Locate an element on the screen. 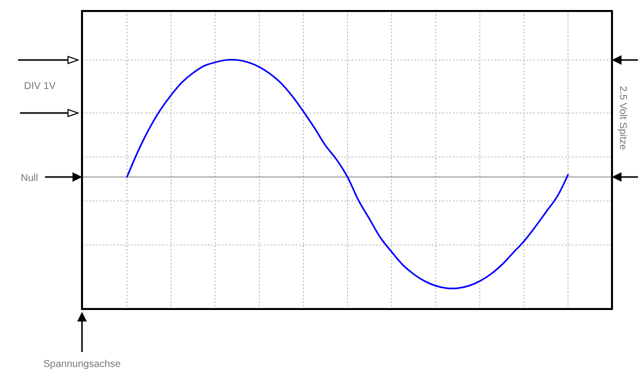 This screenshot has width=640, height=379. text: Spannungsachse is located at coordinates (82, 364).